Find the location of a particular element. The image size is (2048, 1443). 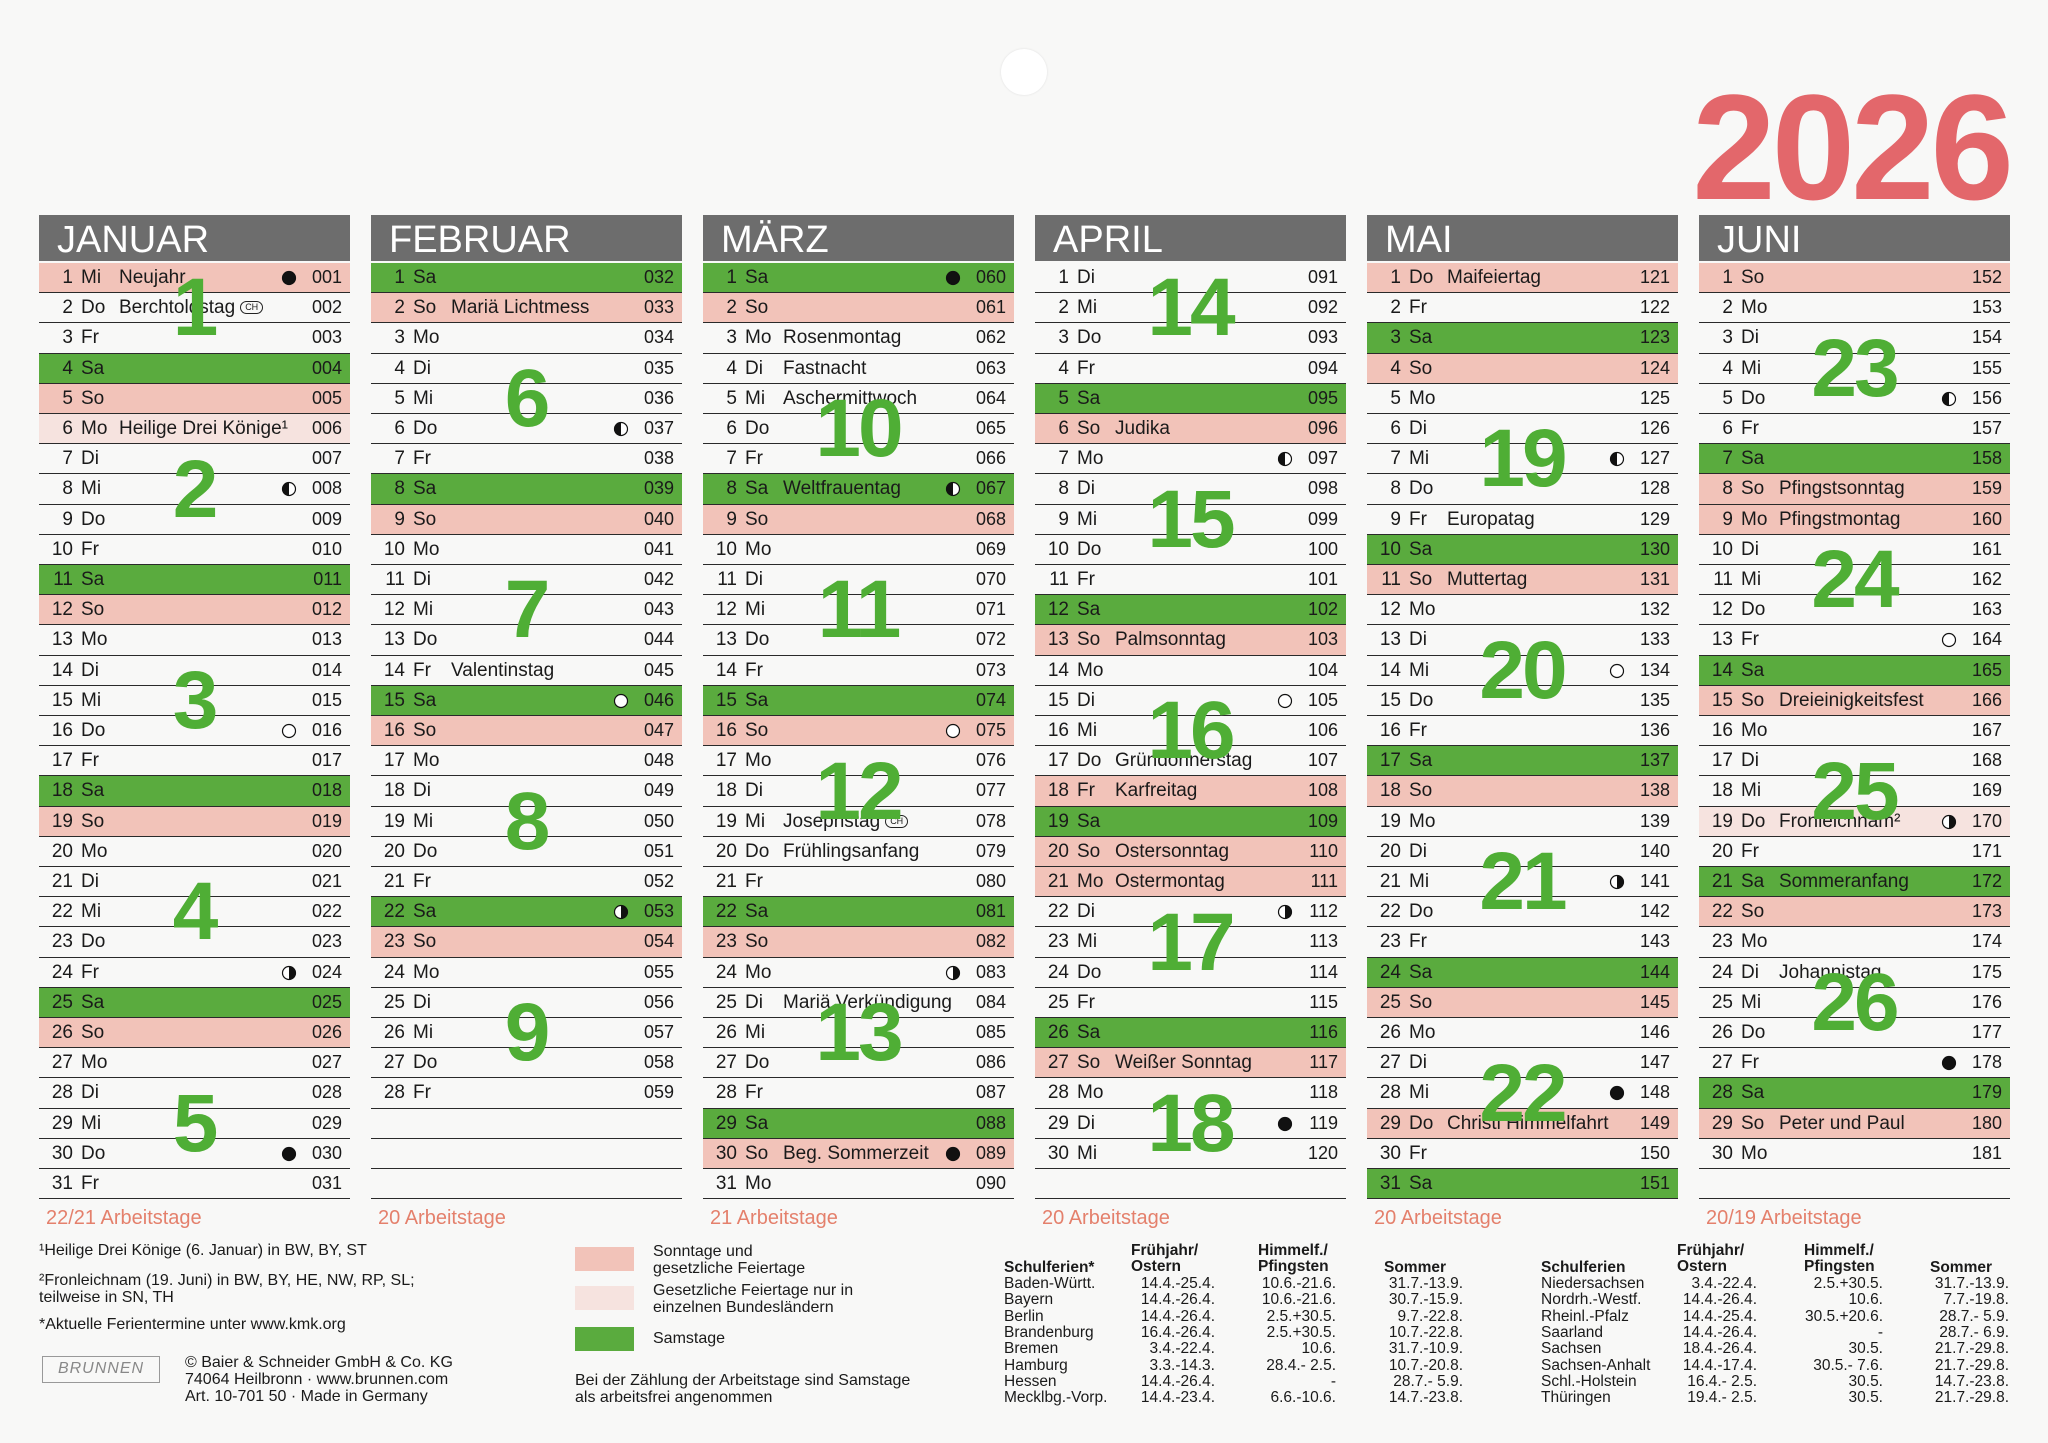

day-row: 17 Do Gründonnerstag 107 is located at coordinates (1190, 761).